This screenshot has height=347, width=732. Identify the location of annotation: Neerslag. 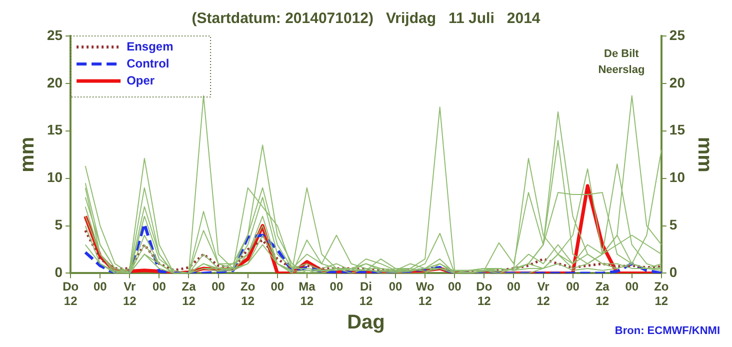
(621, 70).